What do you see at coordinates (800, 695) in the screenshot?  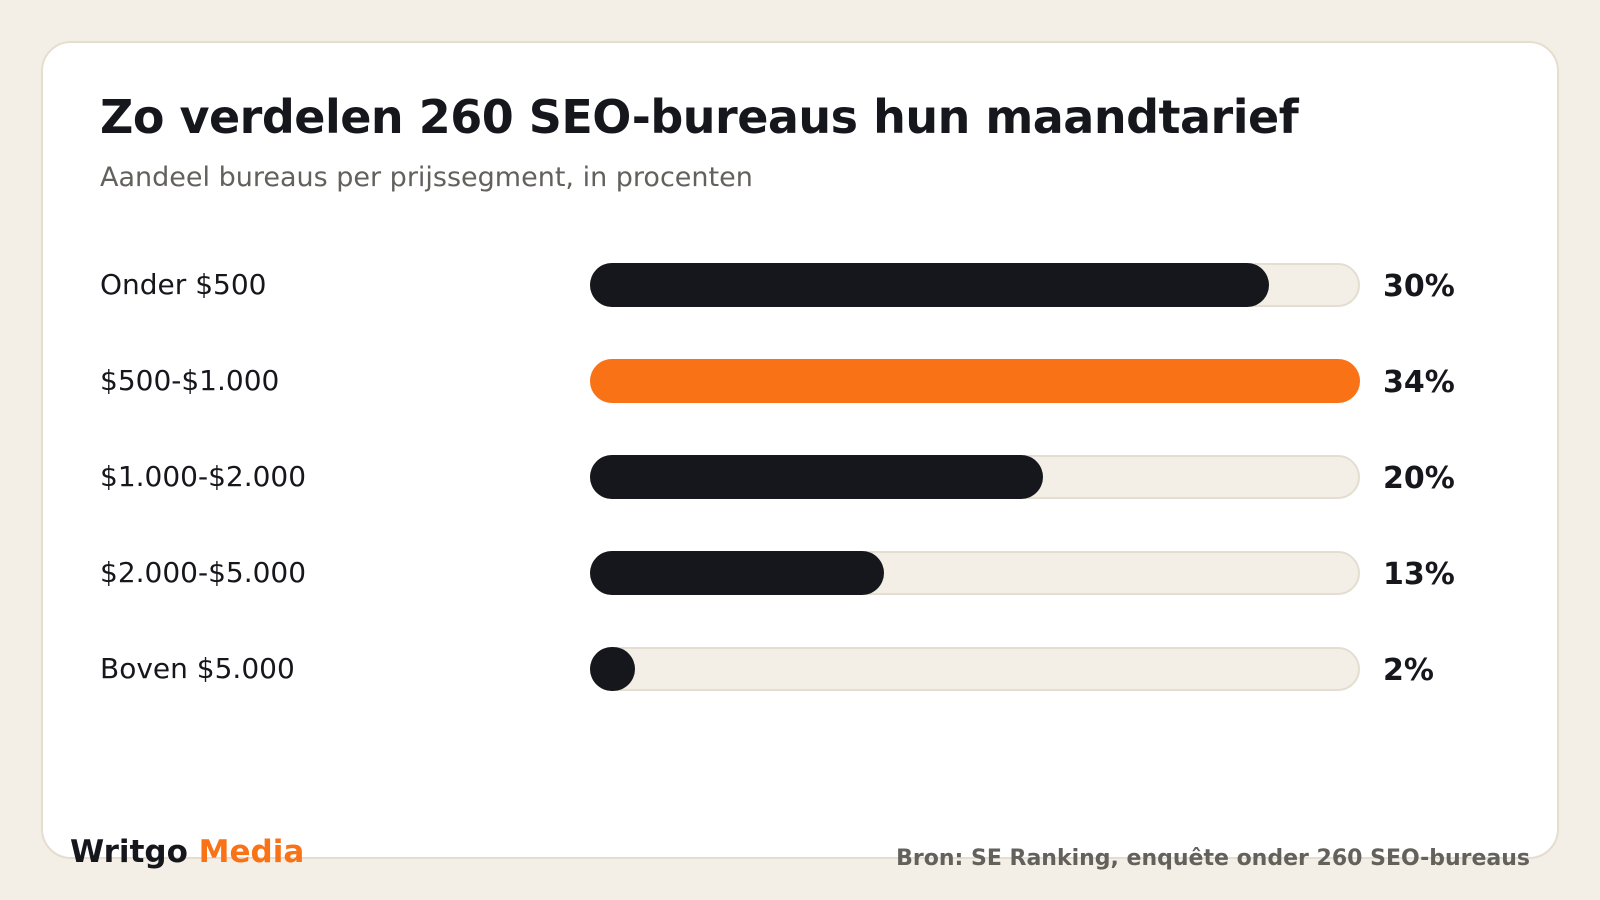 I see `bar-row: Boven $5.000 2%` at bounding box center [800, 695].